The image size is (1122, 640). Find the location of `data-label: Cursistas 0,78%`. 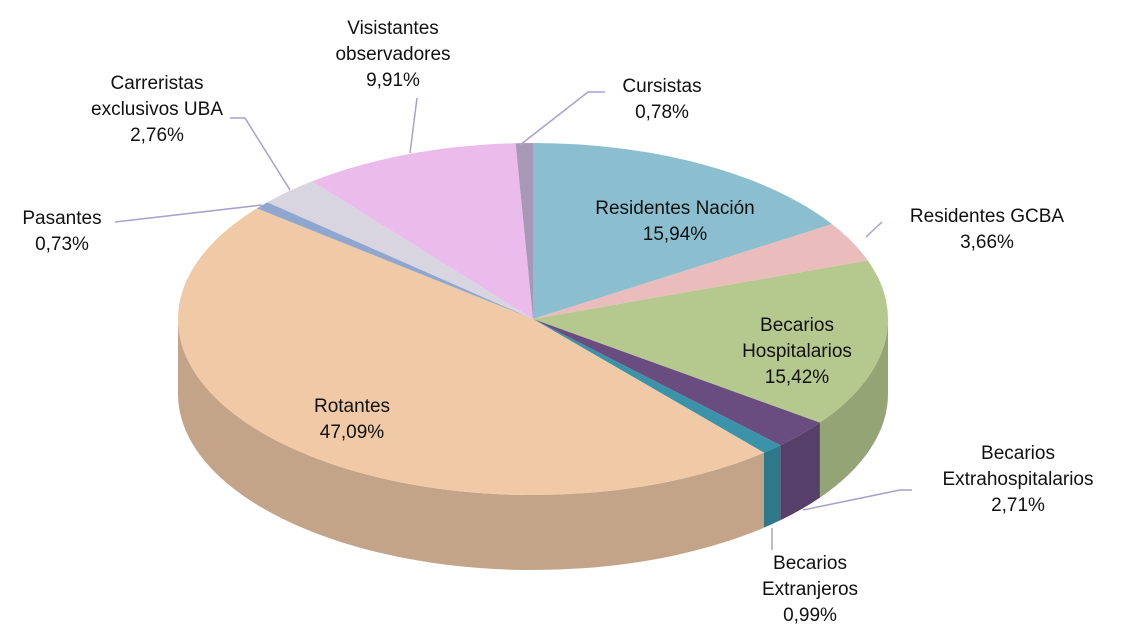

data-label: Cursistas 0,78% is located at coordinates (662, 100).